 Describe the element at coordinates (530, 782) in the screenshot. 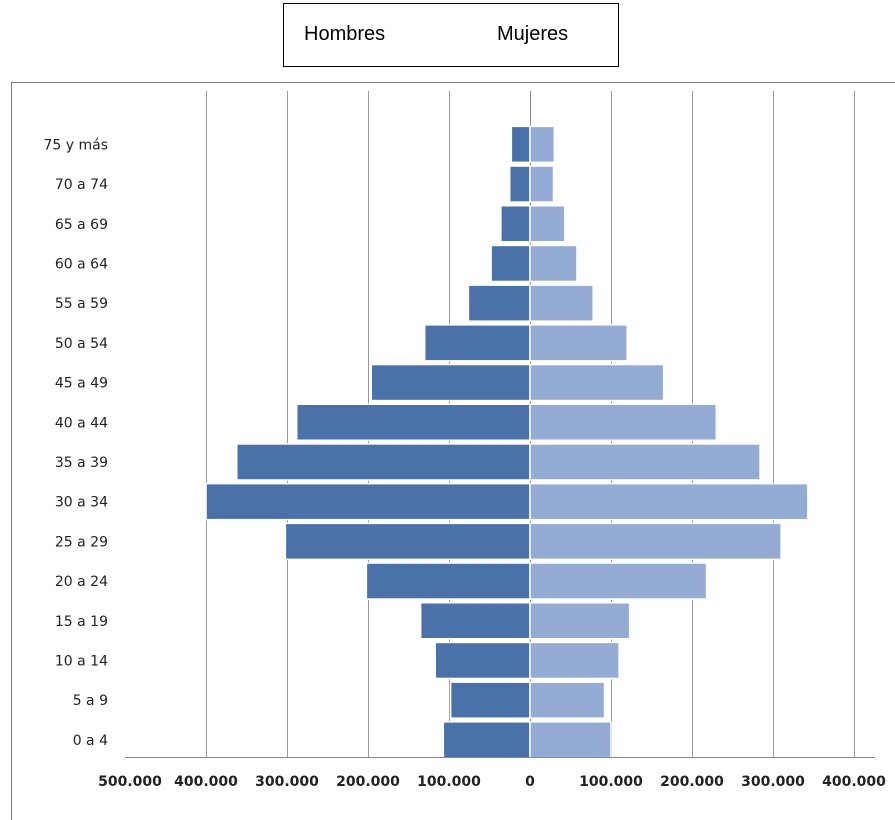

I see `x-tick-label: 0` at that location.